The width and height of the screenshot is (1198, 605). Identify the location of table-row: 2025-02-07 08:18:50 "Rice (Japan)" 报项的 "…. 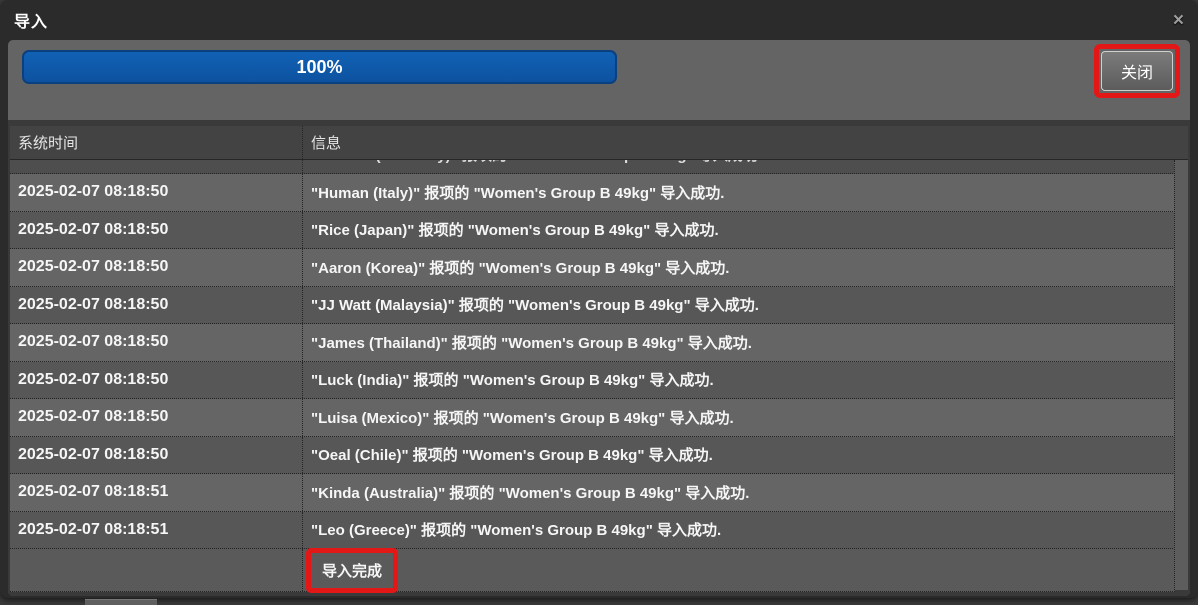
(592, 230).